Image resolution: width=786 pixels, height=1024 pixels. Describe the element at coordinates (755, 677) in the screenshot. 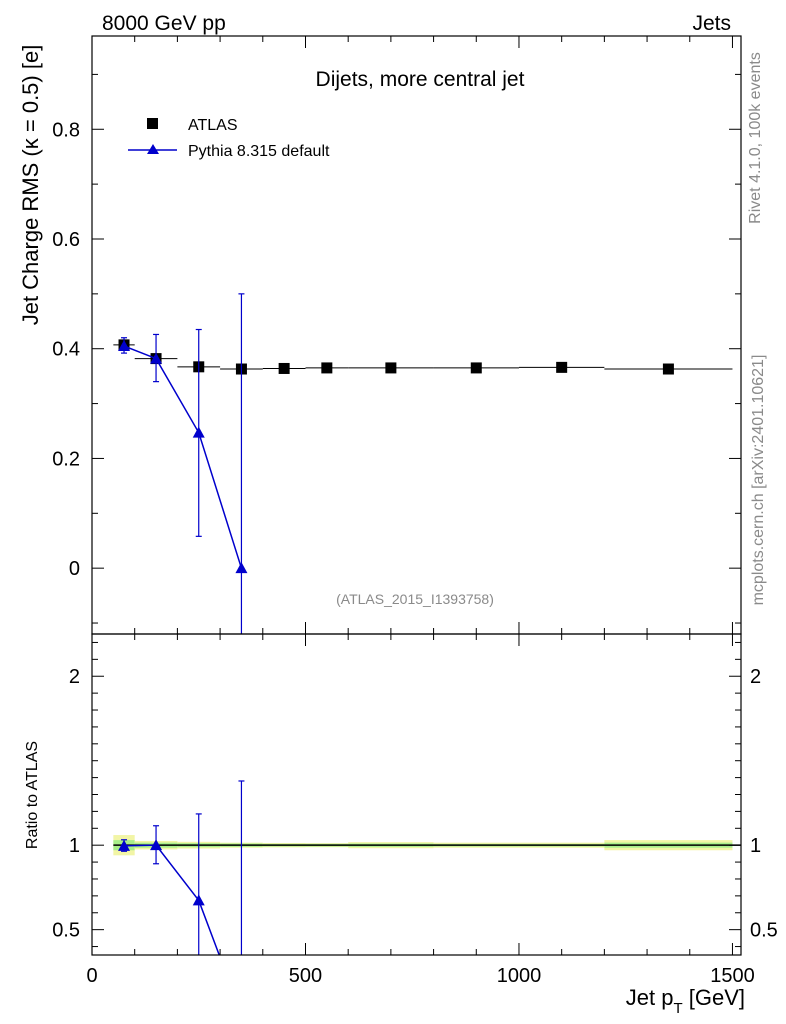

I see `ratio-y-tick-label-right-2: 2` at that location.